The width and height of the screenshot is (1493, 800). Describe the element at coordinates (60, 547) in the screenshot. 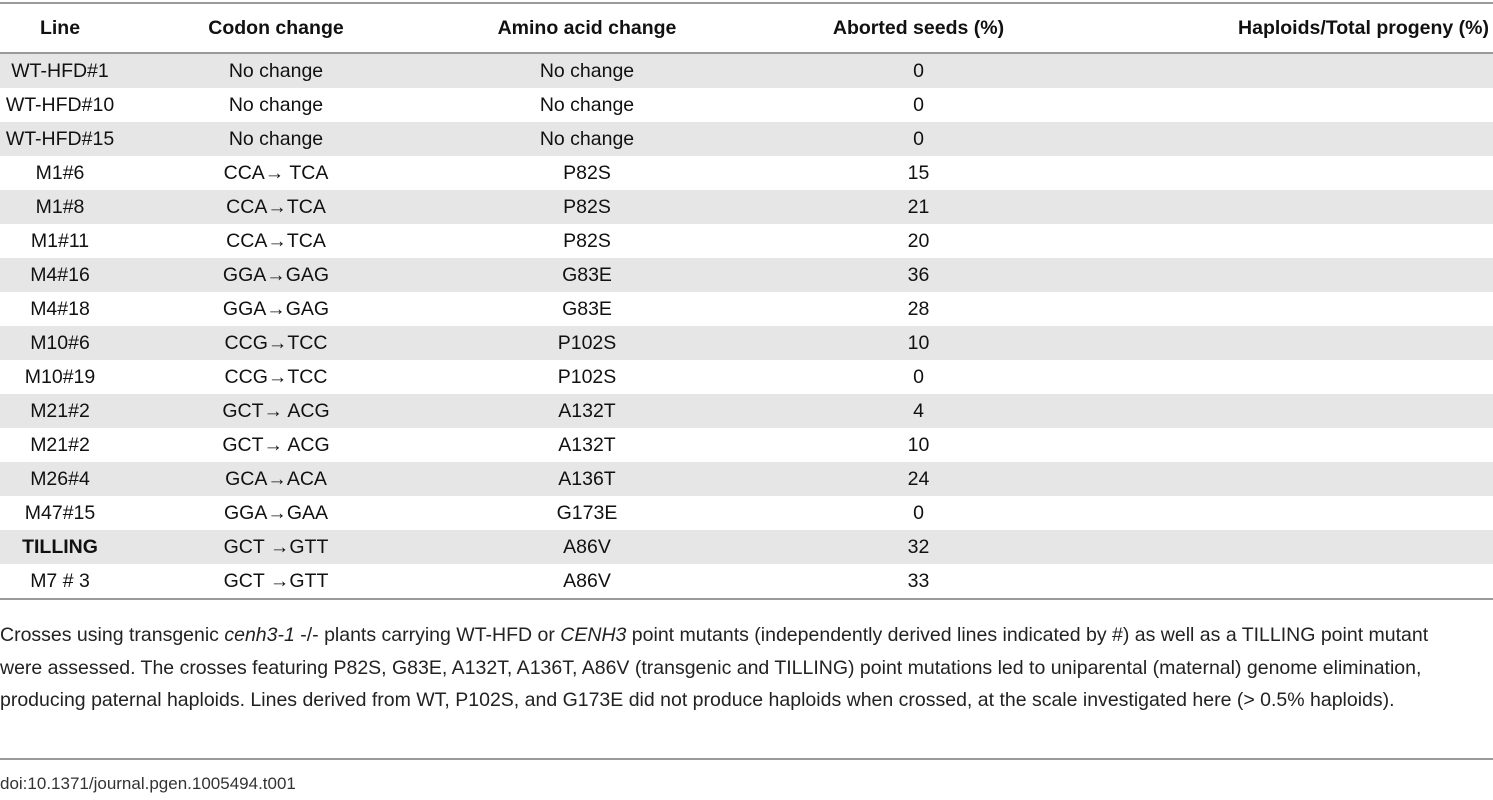

I see `cell-line: TILLING` at that location.